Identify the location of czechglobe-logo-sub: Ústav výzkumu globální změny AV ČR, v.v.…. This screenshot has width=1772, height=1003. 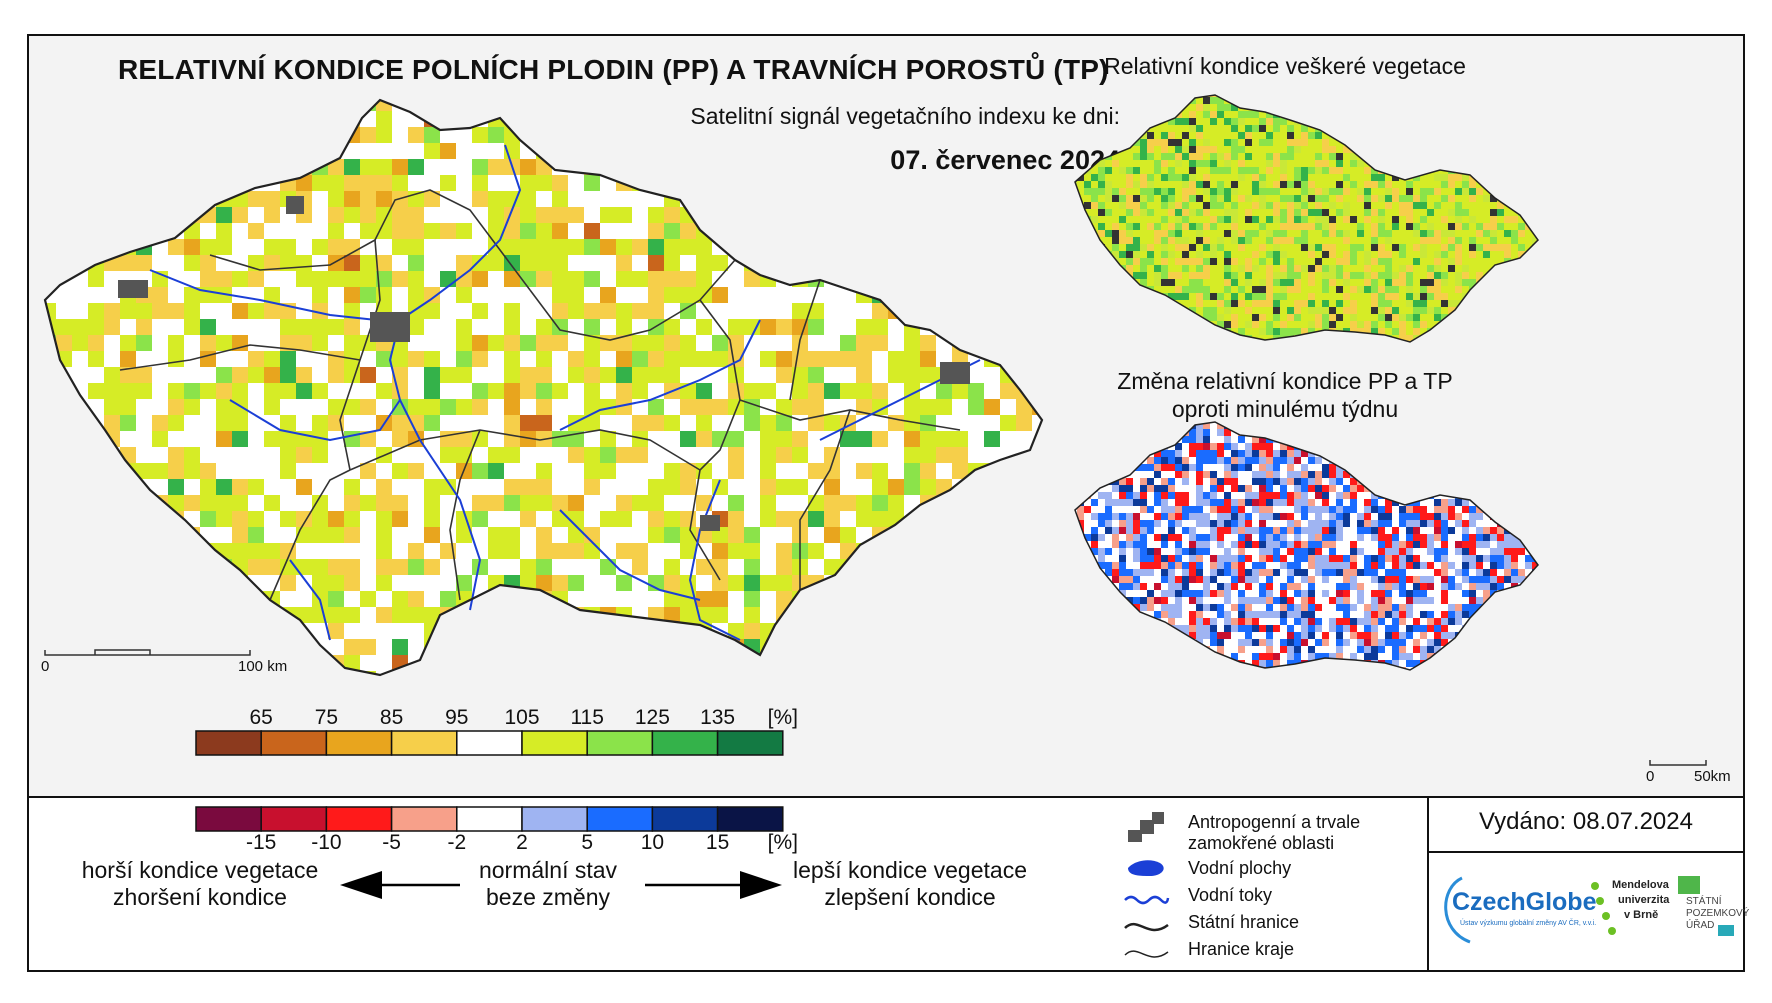
(1528, 923).